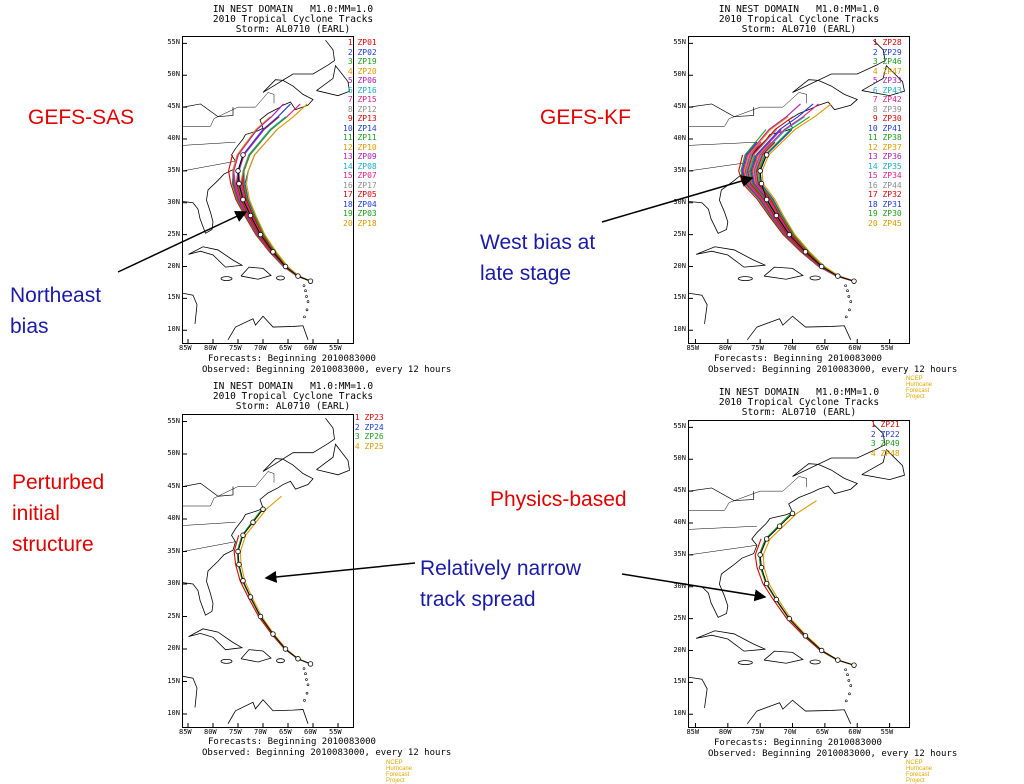  I want to click on legend-entry: 7 ZP42, so click(885, 100).